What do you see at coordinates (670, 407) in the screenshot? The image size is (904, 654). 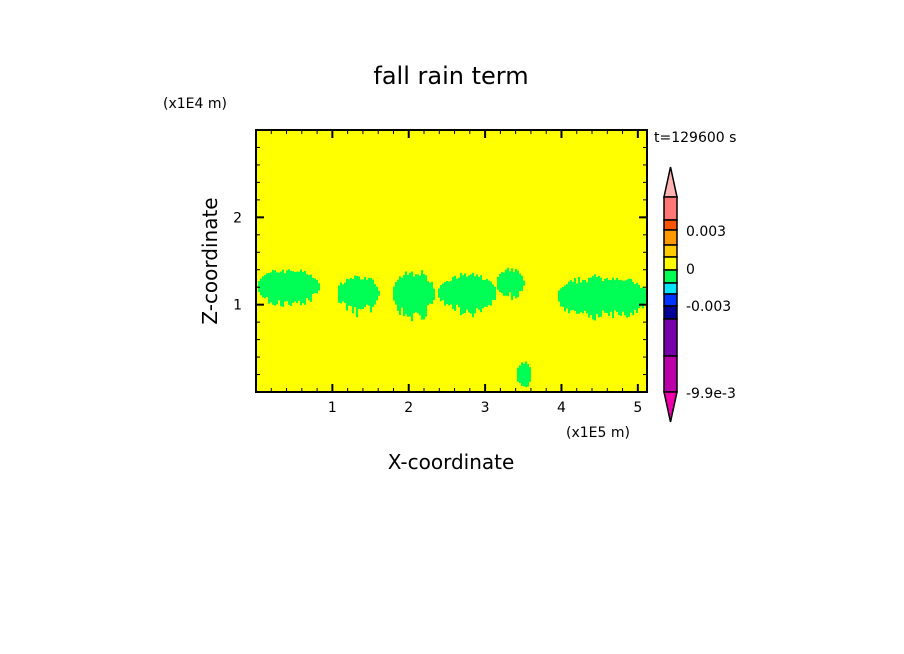 I see `colorbar-under-triangle` at bounding box center [670, 407].